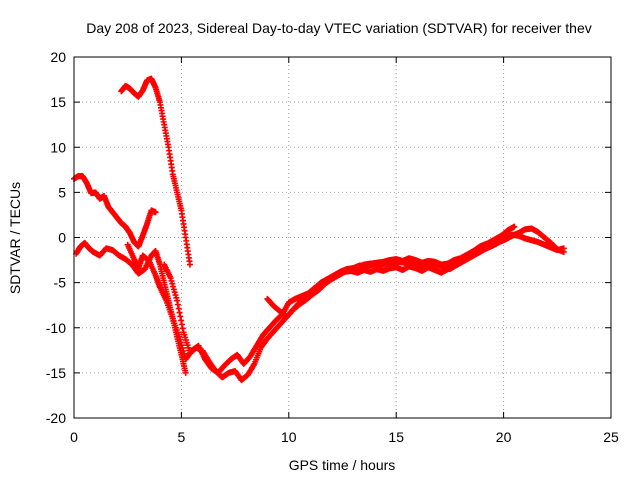 The width and height of the screenshot is (640, 480). I want to click on y-tick-label: -10, so click(56, 328).